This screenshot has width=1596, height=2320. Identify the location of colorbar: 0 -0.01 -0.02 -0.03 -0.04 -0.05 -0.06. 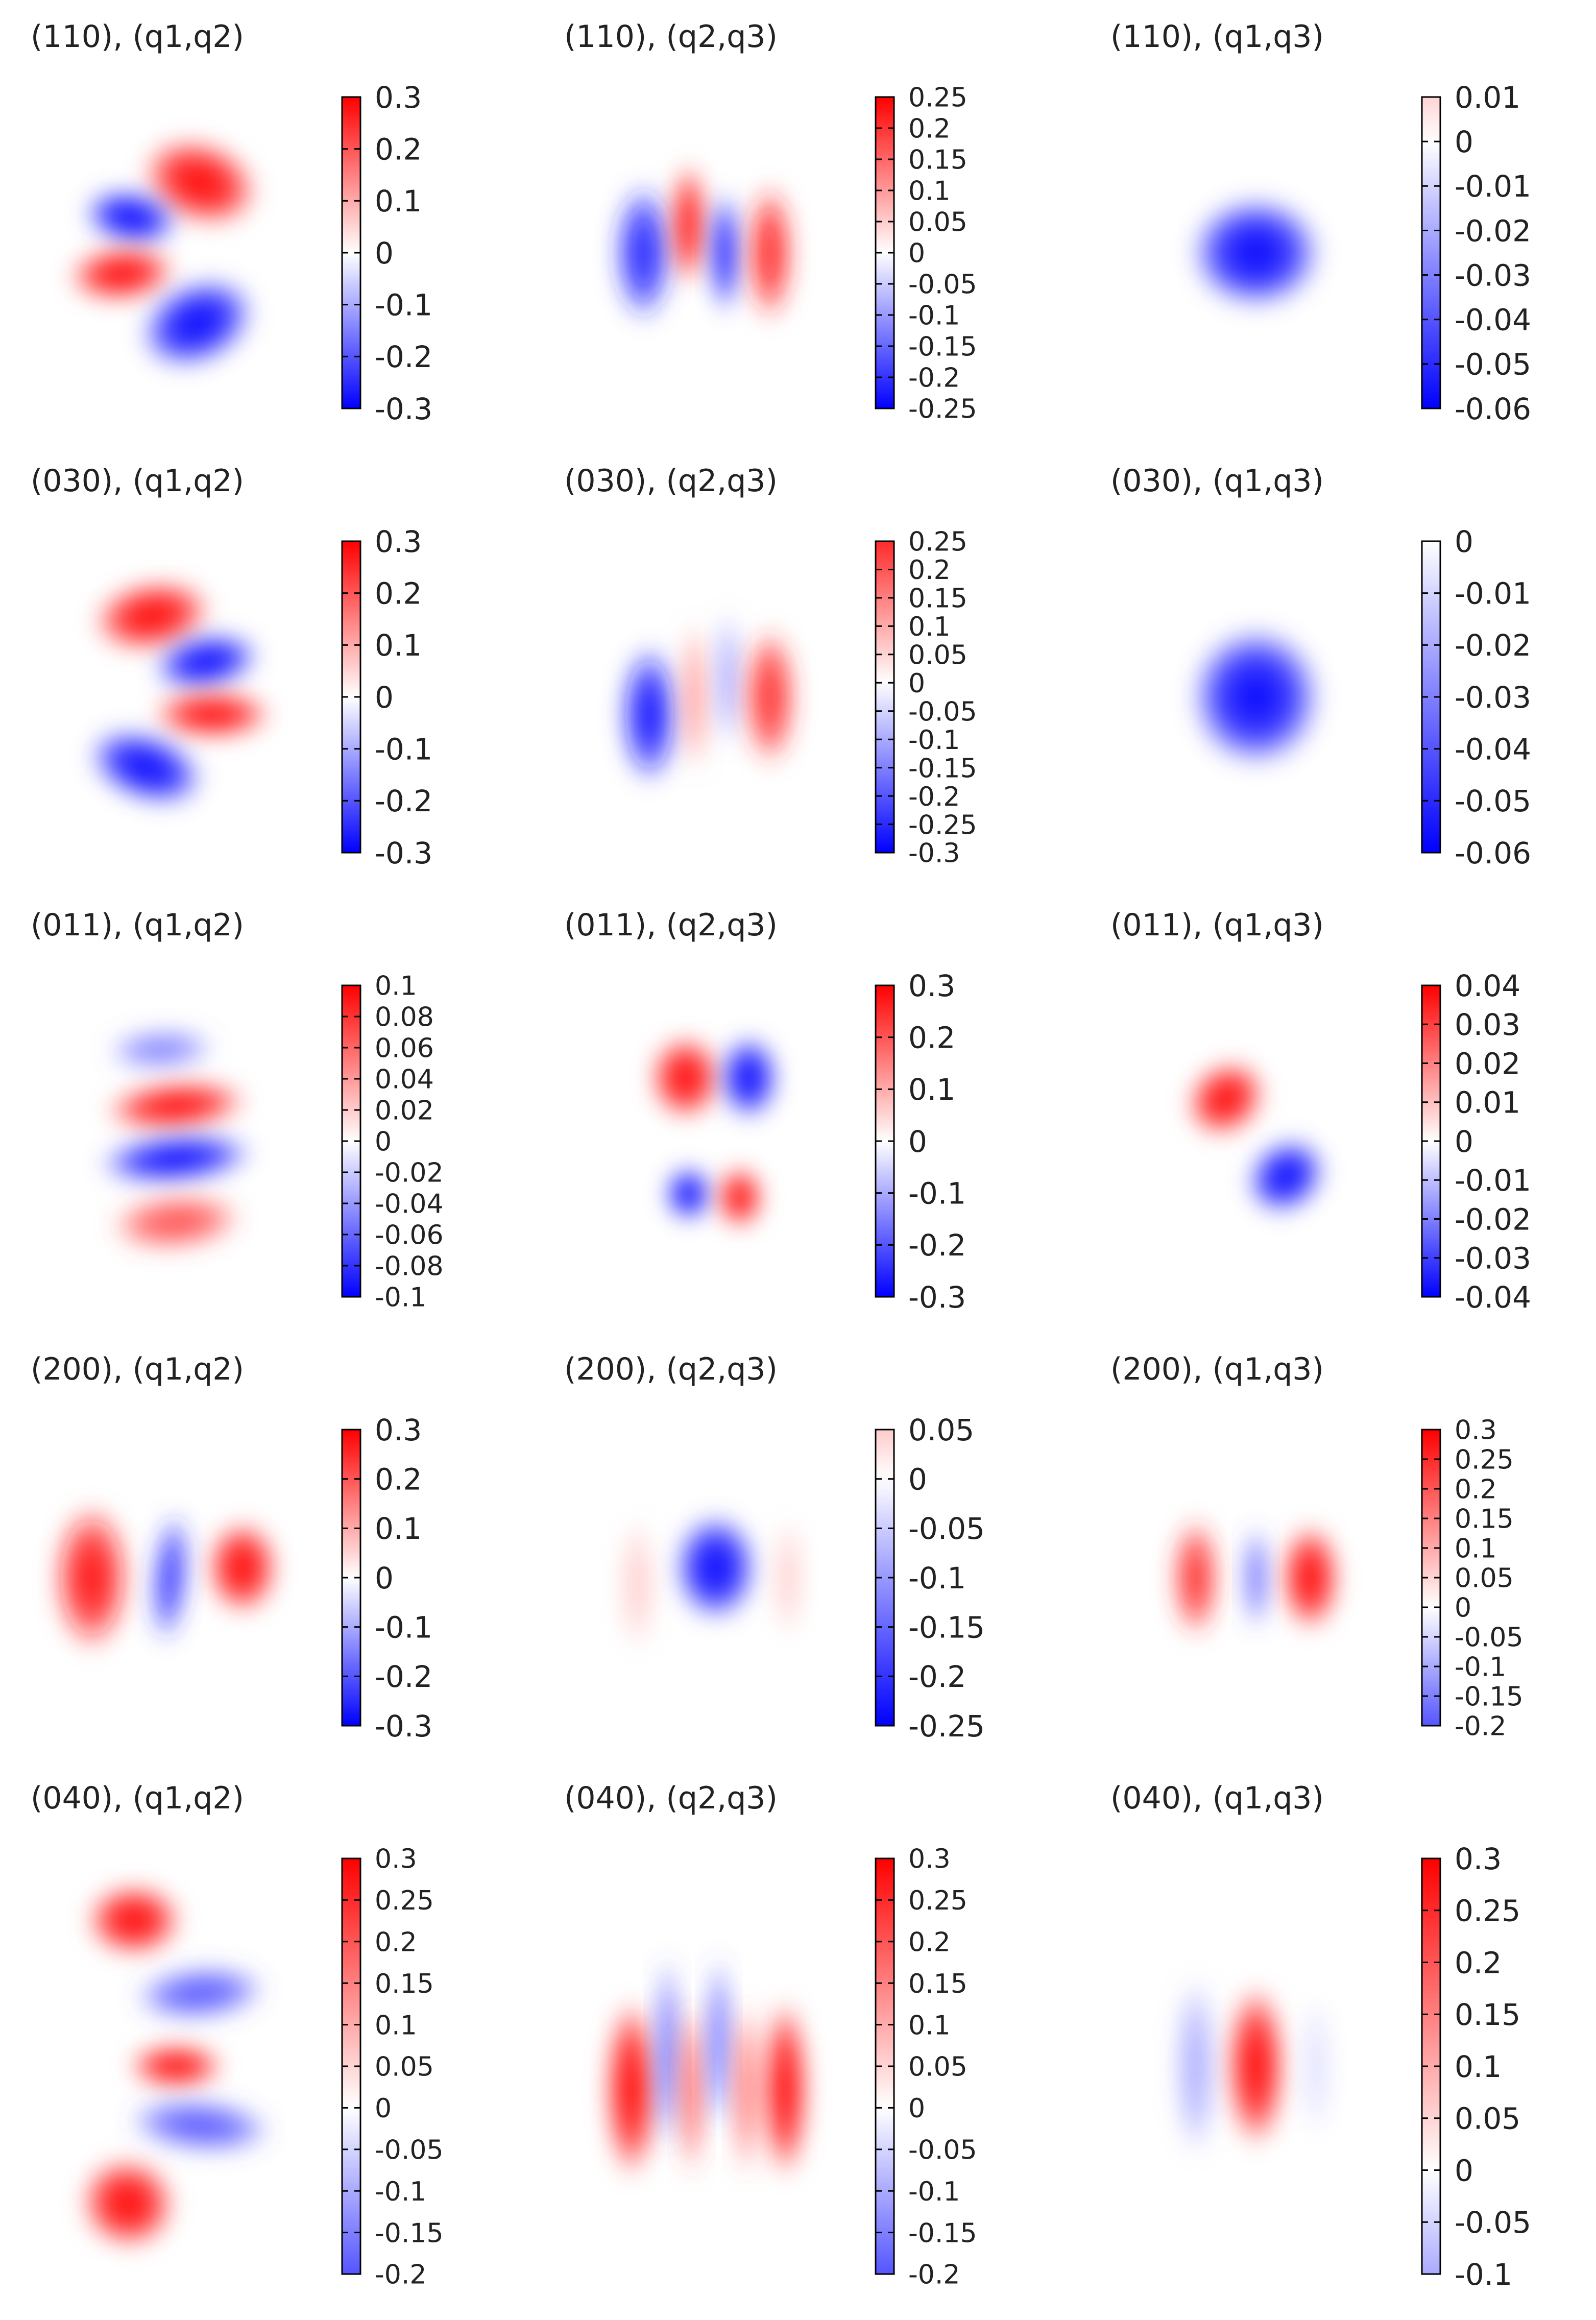
(1476, 697).